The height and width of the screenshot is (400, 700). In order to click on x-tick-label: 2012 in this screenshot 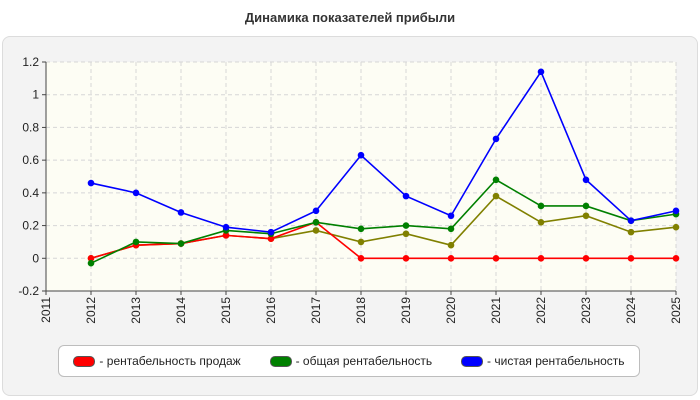, I will do `click(91, 310)`.